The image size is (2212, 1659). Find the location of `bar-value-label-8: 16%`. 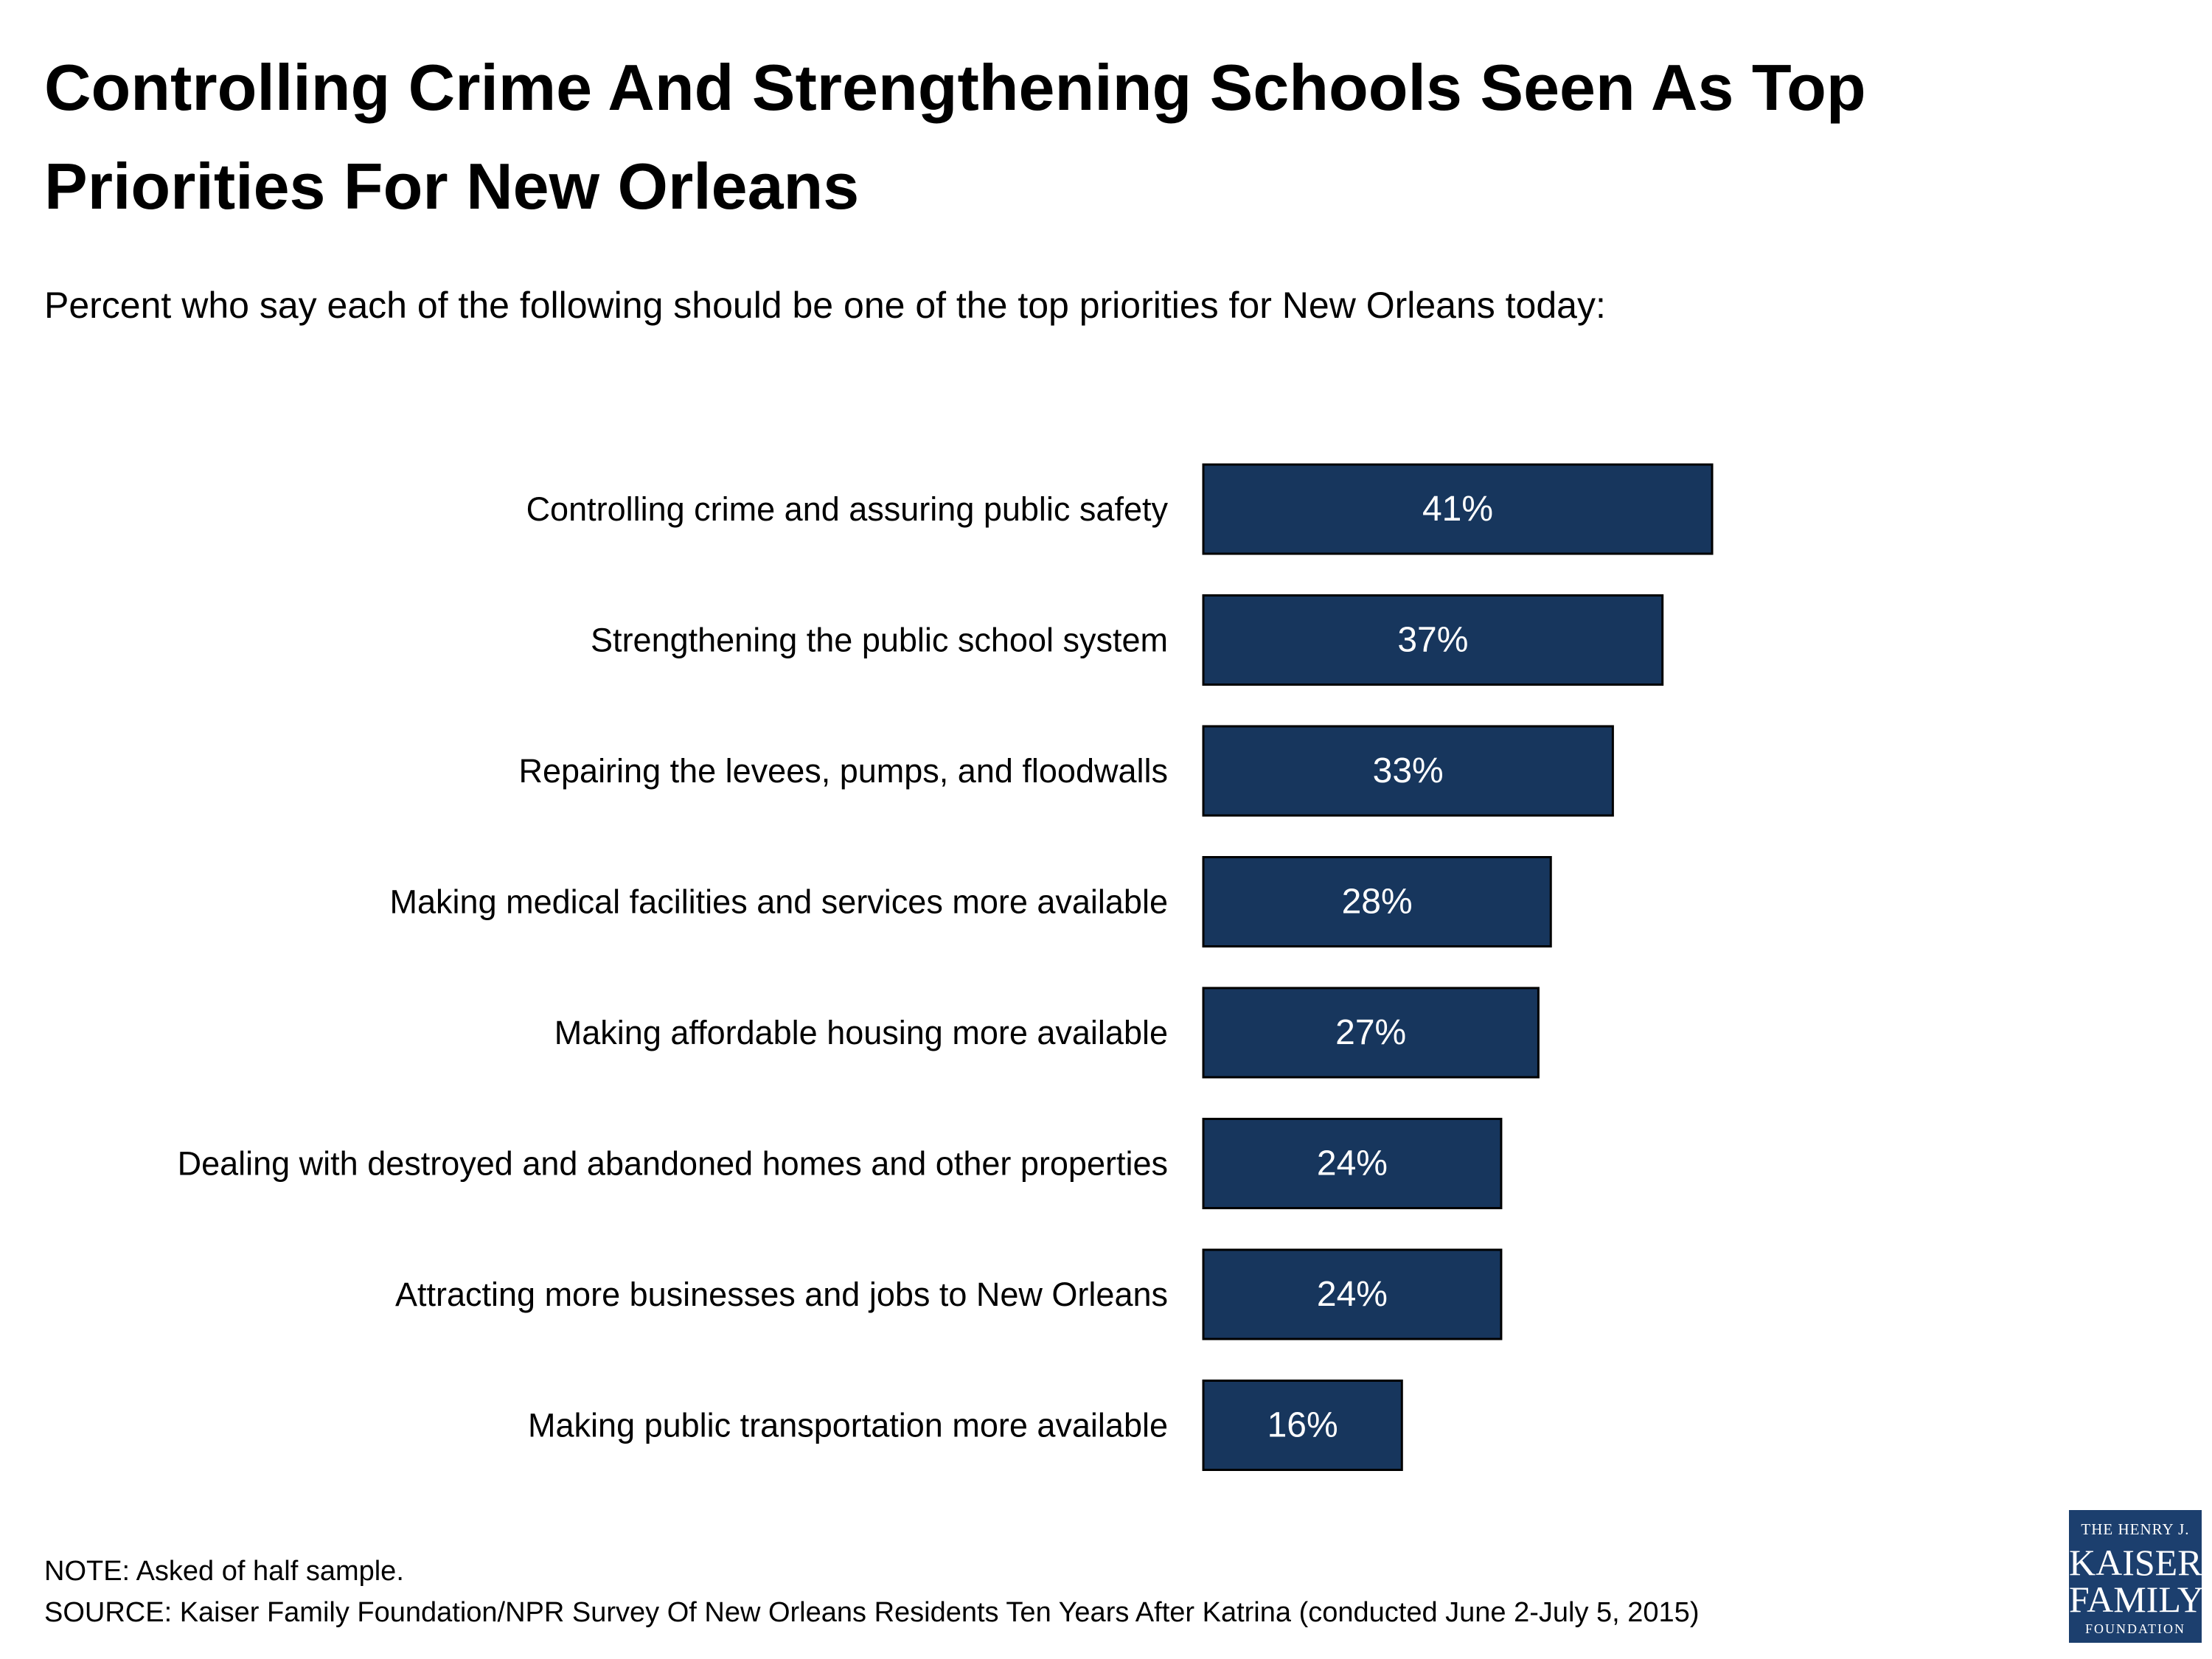

bar-value-label-8: 16% is located at coordinates (1302, 1425).